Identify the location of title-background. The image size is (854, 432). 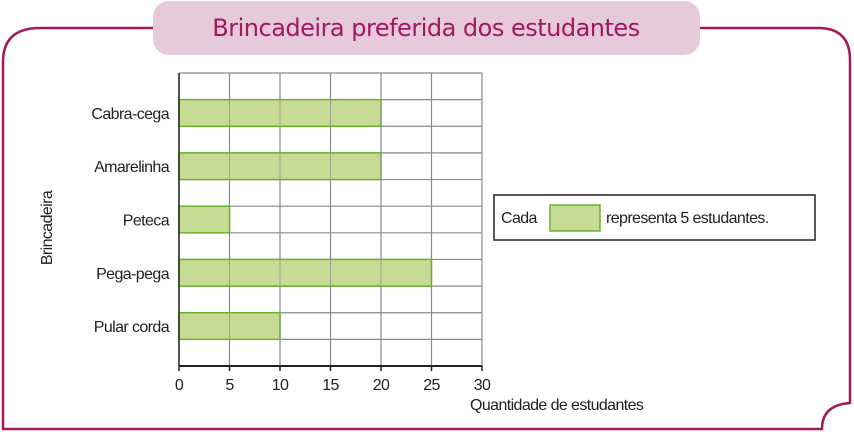
(426, 28).